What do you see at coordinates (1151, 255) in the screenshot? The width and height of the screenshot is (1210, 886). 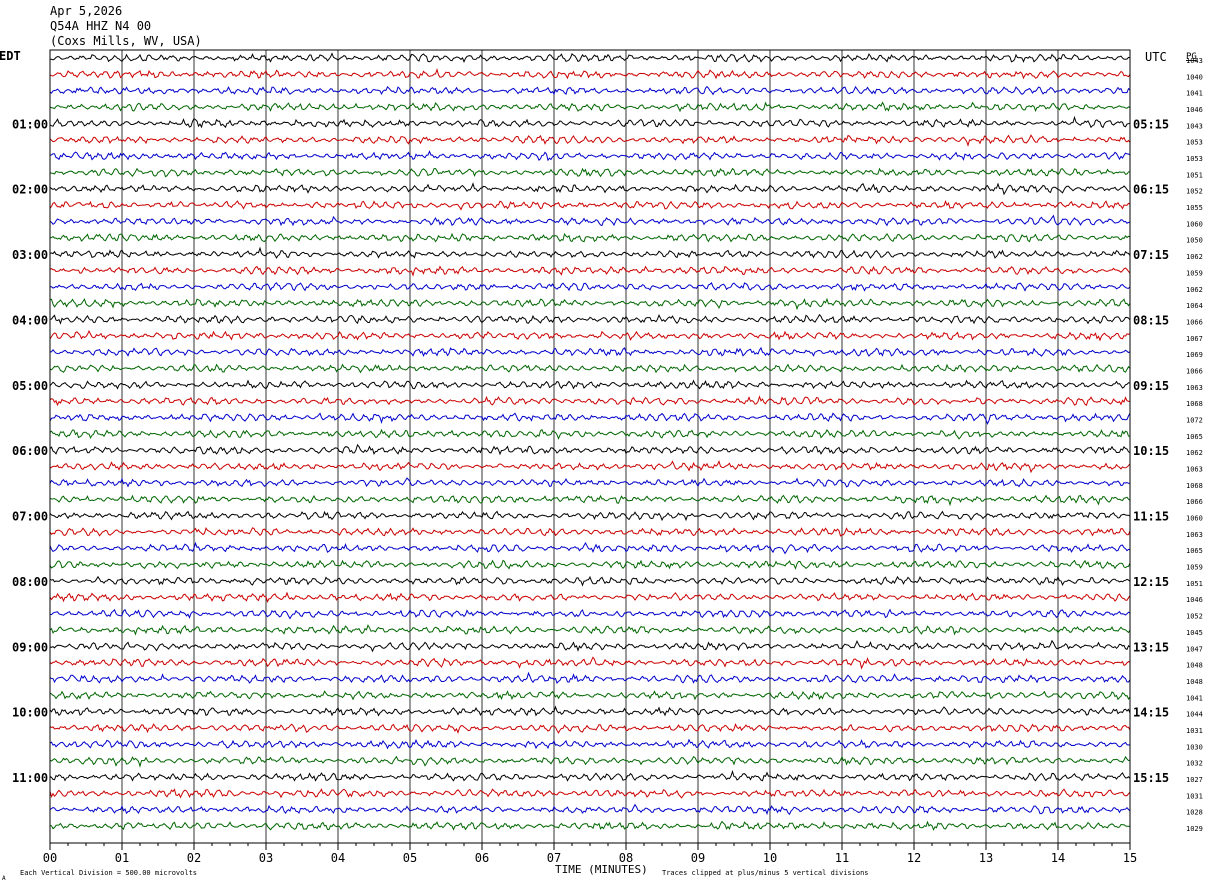 I see `right-hour-label: 07:15` at bounding box center [1151, 255].